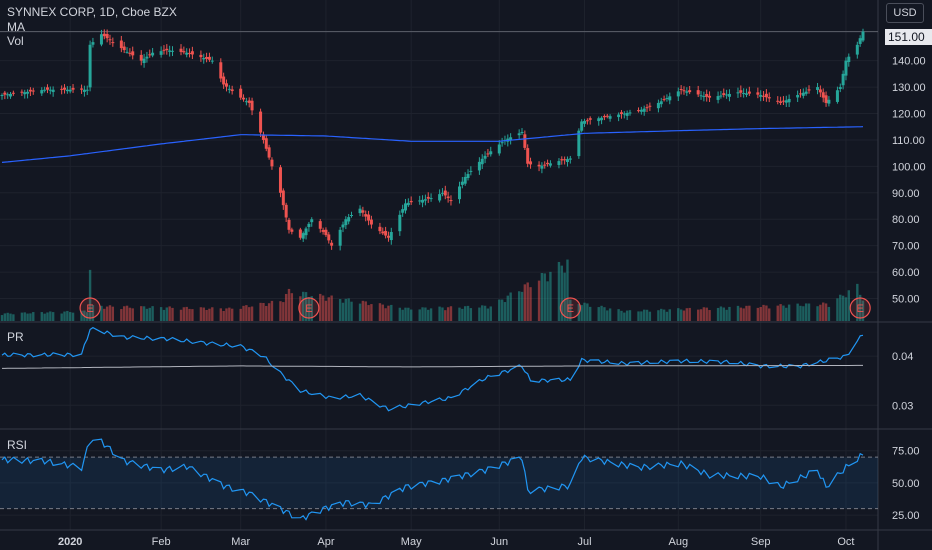 The width and height of the screenshot is (932, 550). I want to click on price-axis-tick: 100.00, so click(909, 167).